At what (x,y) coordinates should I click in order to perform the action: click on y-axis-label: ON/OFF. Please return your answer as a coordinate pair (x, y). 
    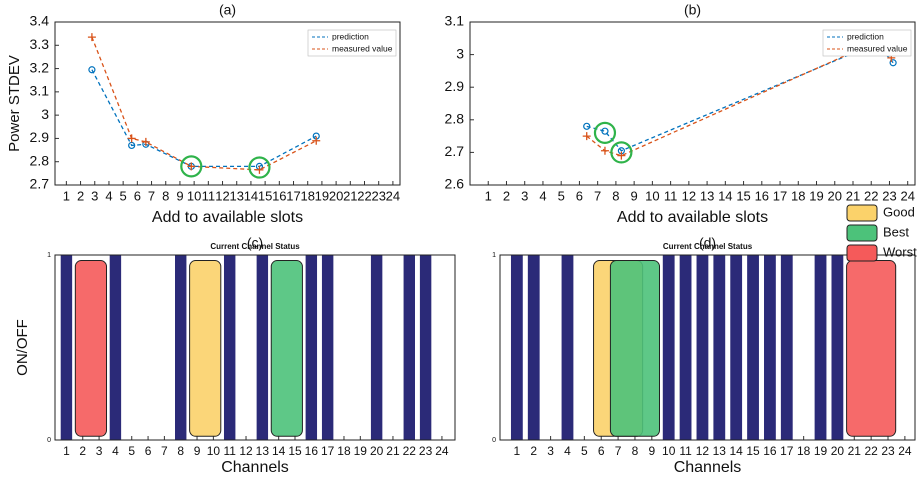
    Looking at the image, I should click on (22, 347).